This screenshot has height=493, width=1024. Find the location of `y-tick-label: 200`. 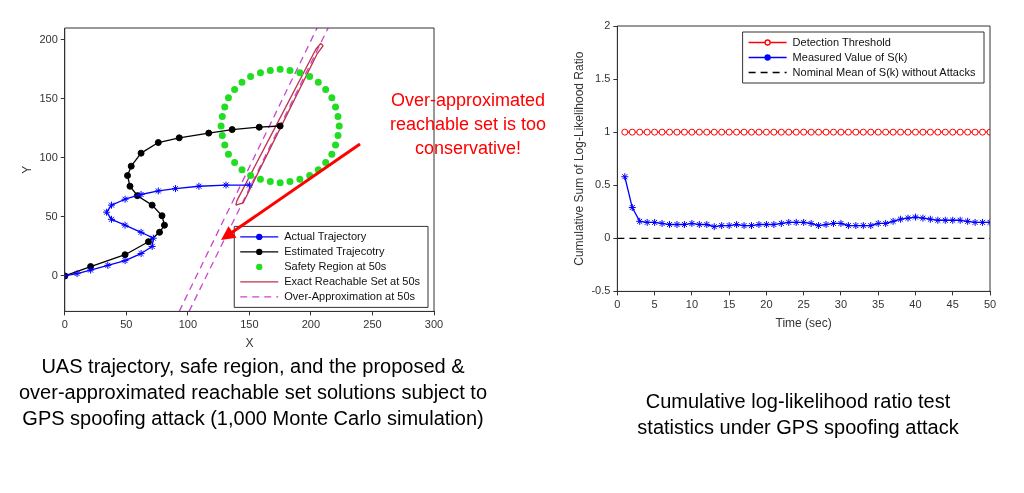

y-tick-label: 200 is located at coordinates (48, 38).